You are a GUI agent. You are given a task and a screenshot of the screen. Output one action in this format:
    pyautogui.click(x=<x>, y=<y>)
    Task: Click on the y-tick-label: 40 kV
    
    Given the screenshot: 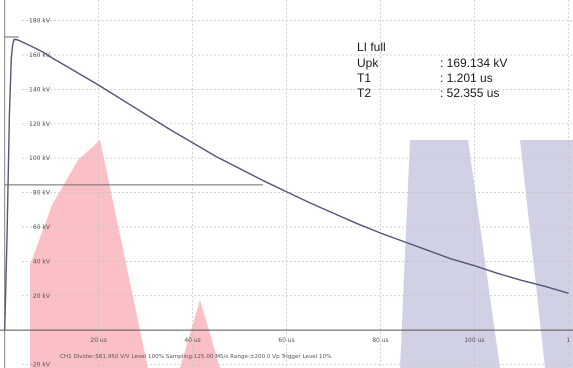 What is the action you would take?
    pyautogui.click(x=42, y=261)
    